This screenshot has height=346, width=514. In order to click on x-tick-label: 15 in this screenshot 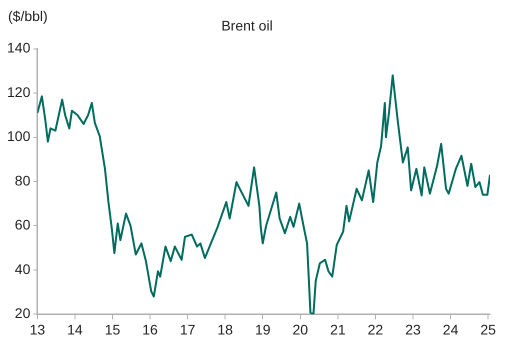, I will do `click(112, 329)`.